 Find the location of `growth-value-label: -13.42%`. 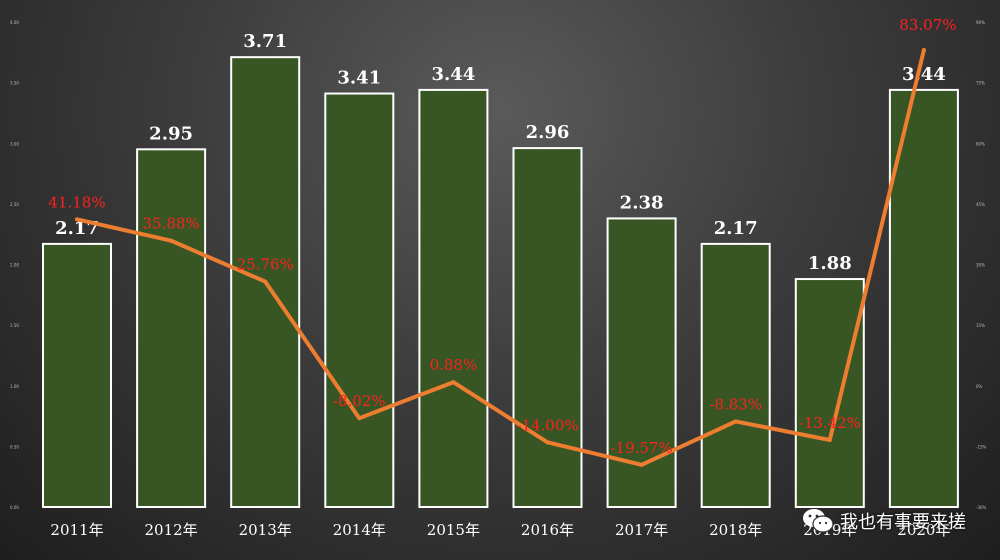

growth-value-label: -13.42% is located at coordinates (830, 423).